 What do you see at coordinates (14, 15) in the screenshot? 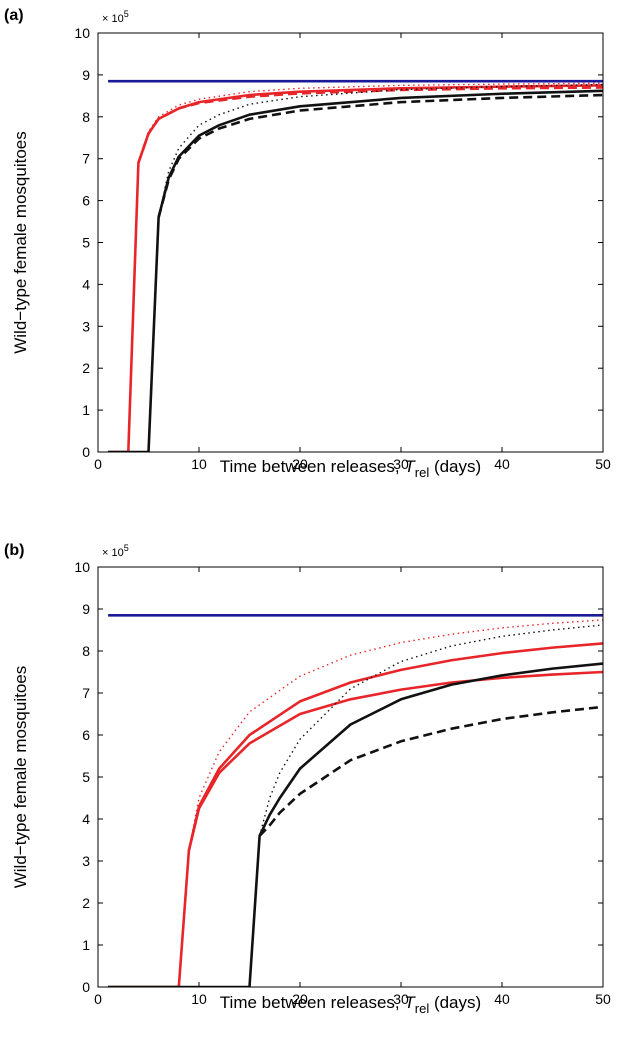
I see `panel-label: (a)` at bounding box center [14, 15].